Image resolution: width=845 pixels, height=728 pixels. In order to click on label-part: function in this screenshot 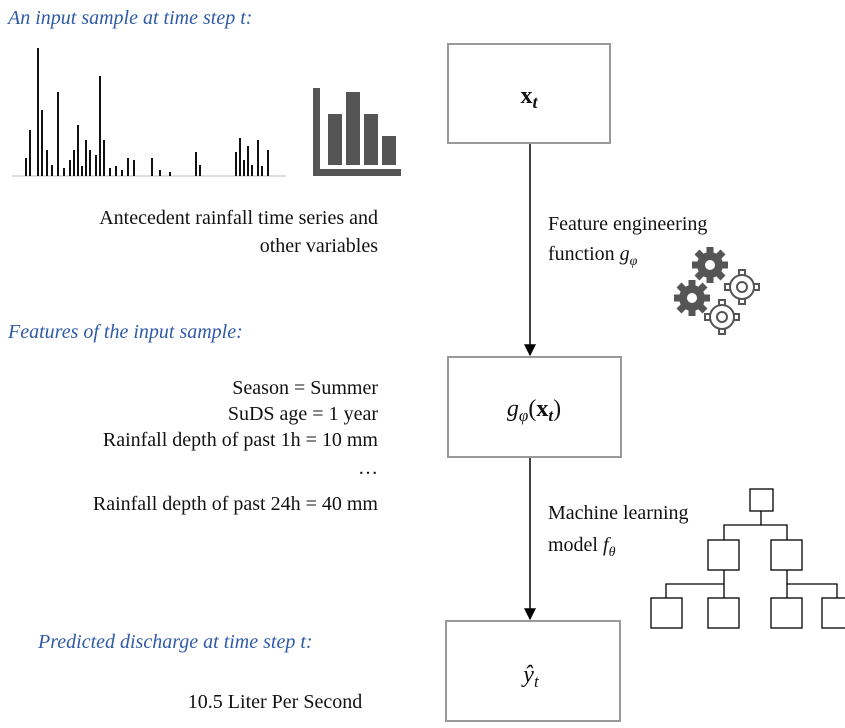, I will do `click(584, 254)`.